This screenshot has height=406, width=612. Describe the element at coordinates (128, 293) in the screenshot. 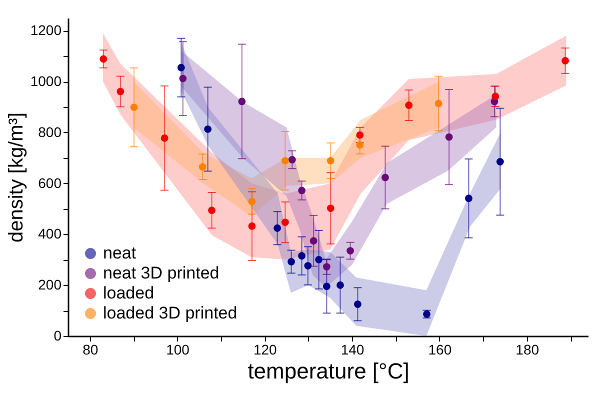

I see `legend-label: loaded` at that location.